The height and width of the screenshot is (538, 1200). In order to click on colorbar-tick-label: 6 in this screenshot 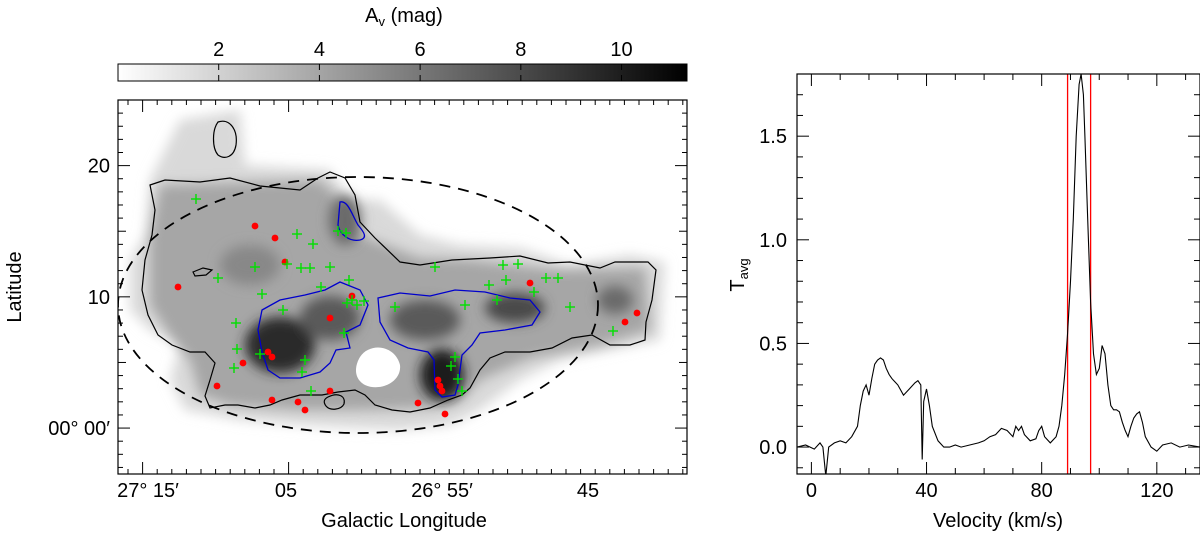, I will do `click(420, 50)`.